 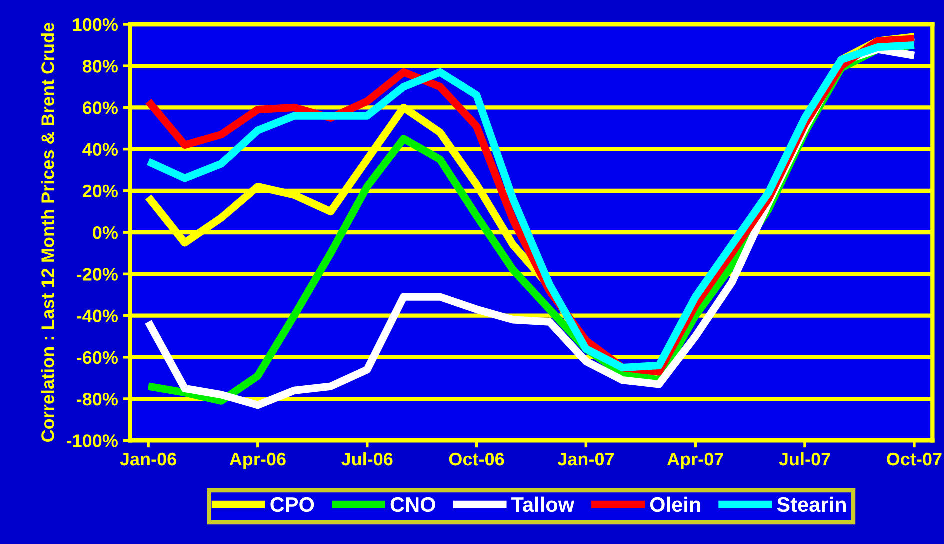 What do you see at coordinates (148, 459) in the screenshot?
I see `x-tick-label: Jan-06` at bounding box center [148, 459].